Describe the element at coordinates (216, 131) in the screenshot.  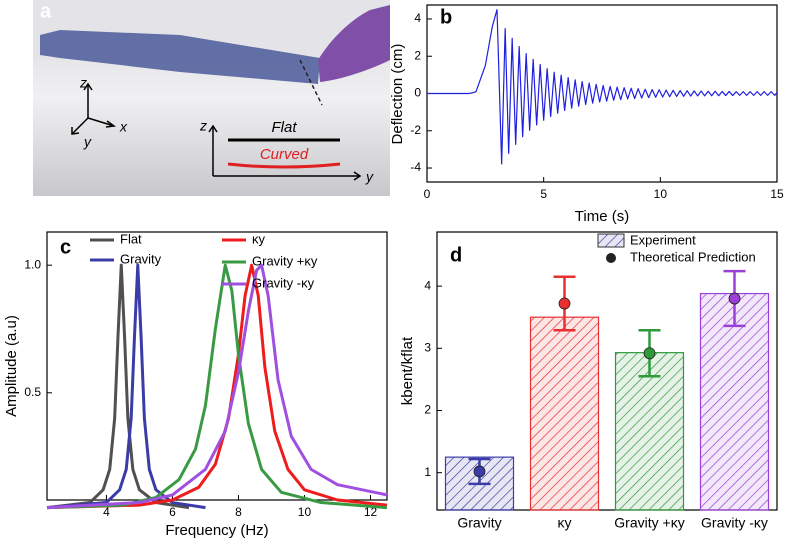
I see `photo-axes` at that location.